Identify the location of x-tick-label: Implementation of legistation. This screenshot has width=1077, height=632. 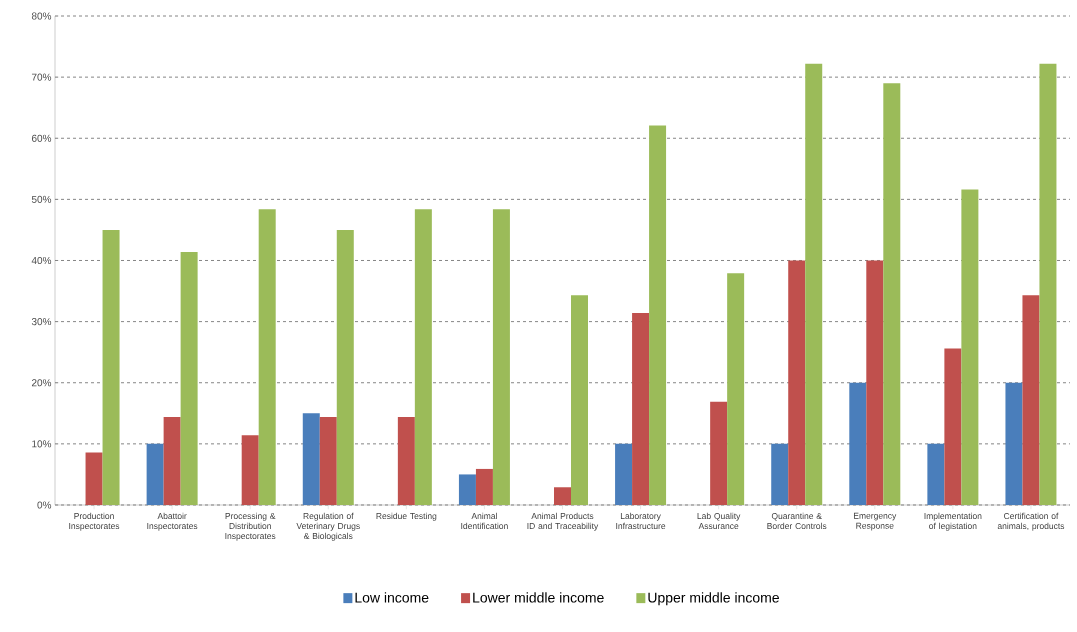
(953, 521).